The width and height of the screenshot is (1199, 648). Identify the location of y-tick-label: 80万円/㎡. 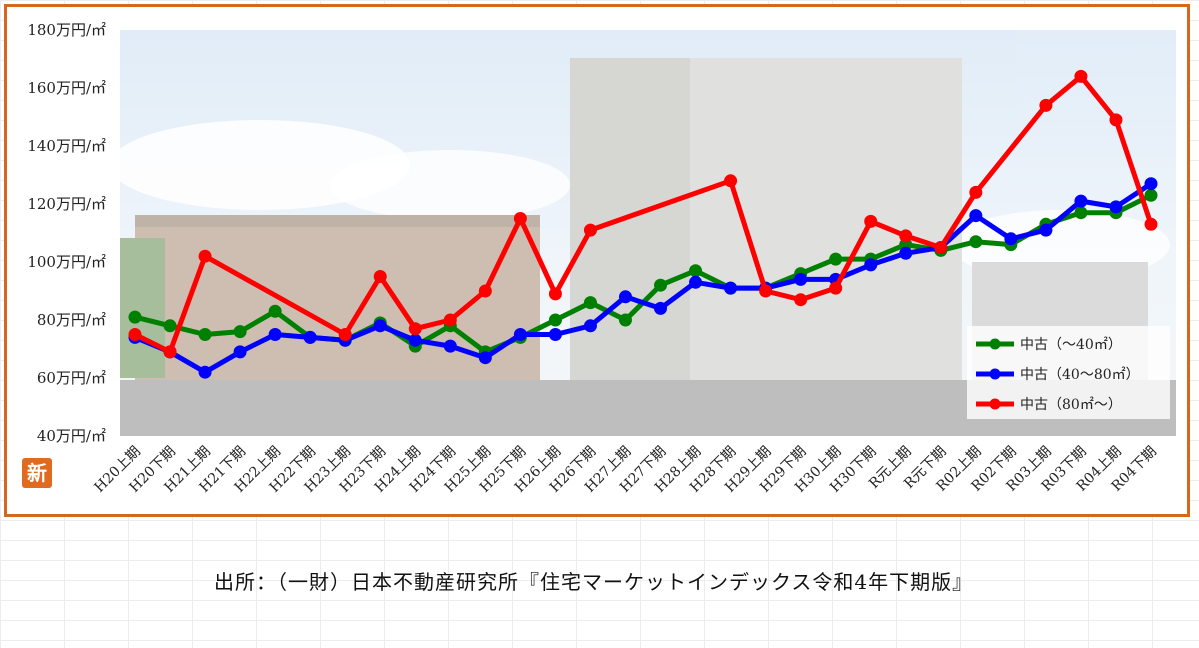
(71, 320).